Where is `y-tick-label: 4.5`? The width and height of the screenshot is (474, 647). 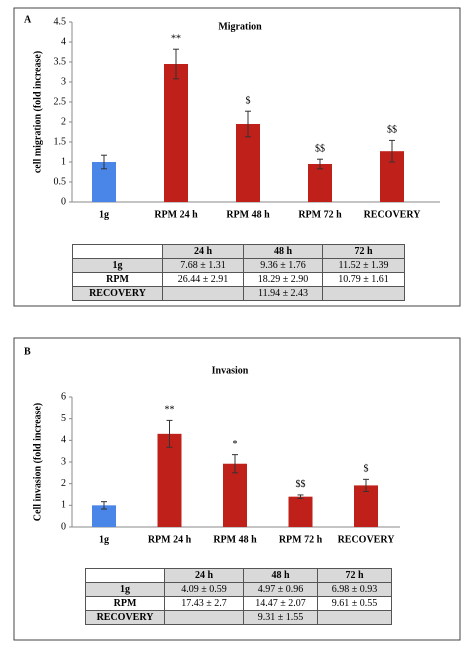
y-tick-label: 4.5 is located at coordinates (60, 21).